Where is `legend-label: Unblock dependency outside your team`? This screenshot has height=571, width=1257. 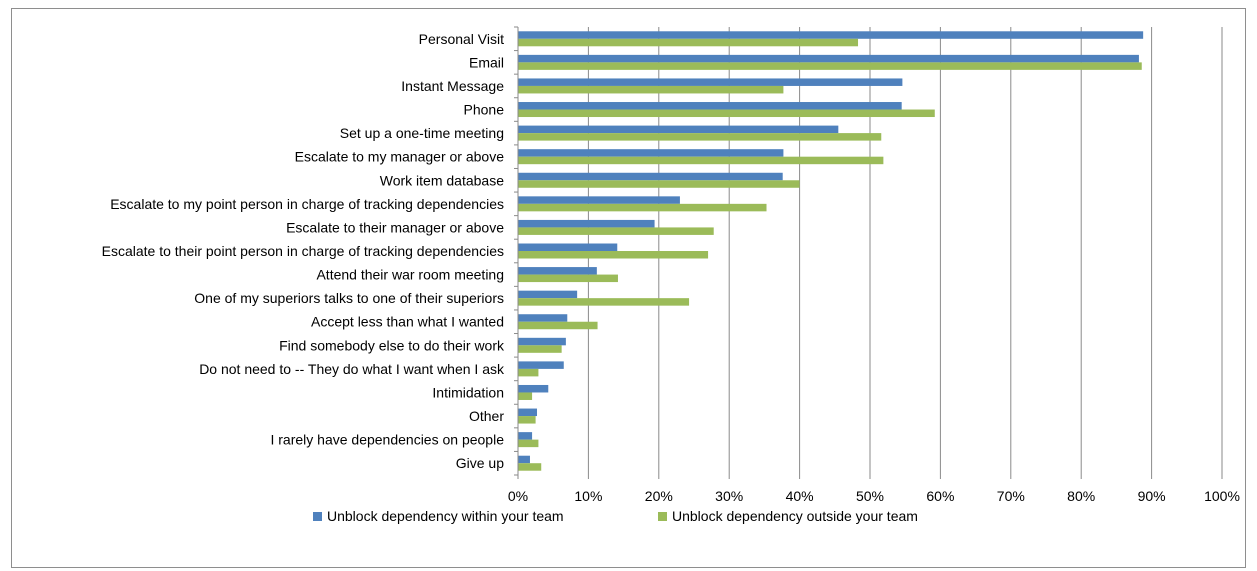
legend-label: Unblock dependency outside your team is located at coordinates (795, 516).